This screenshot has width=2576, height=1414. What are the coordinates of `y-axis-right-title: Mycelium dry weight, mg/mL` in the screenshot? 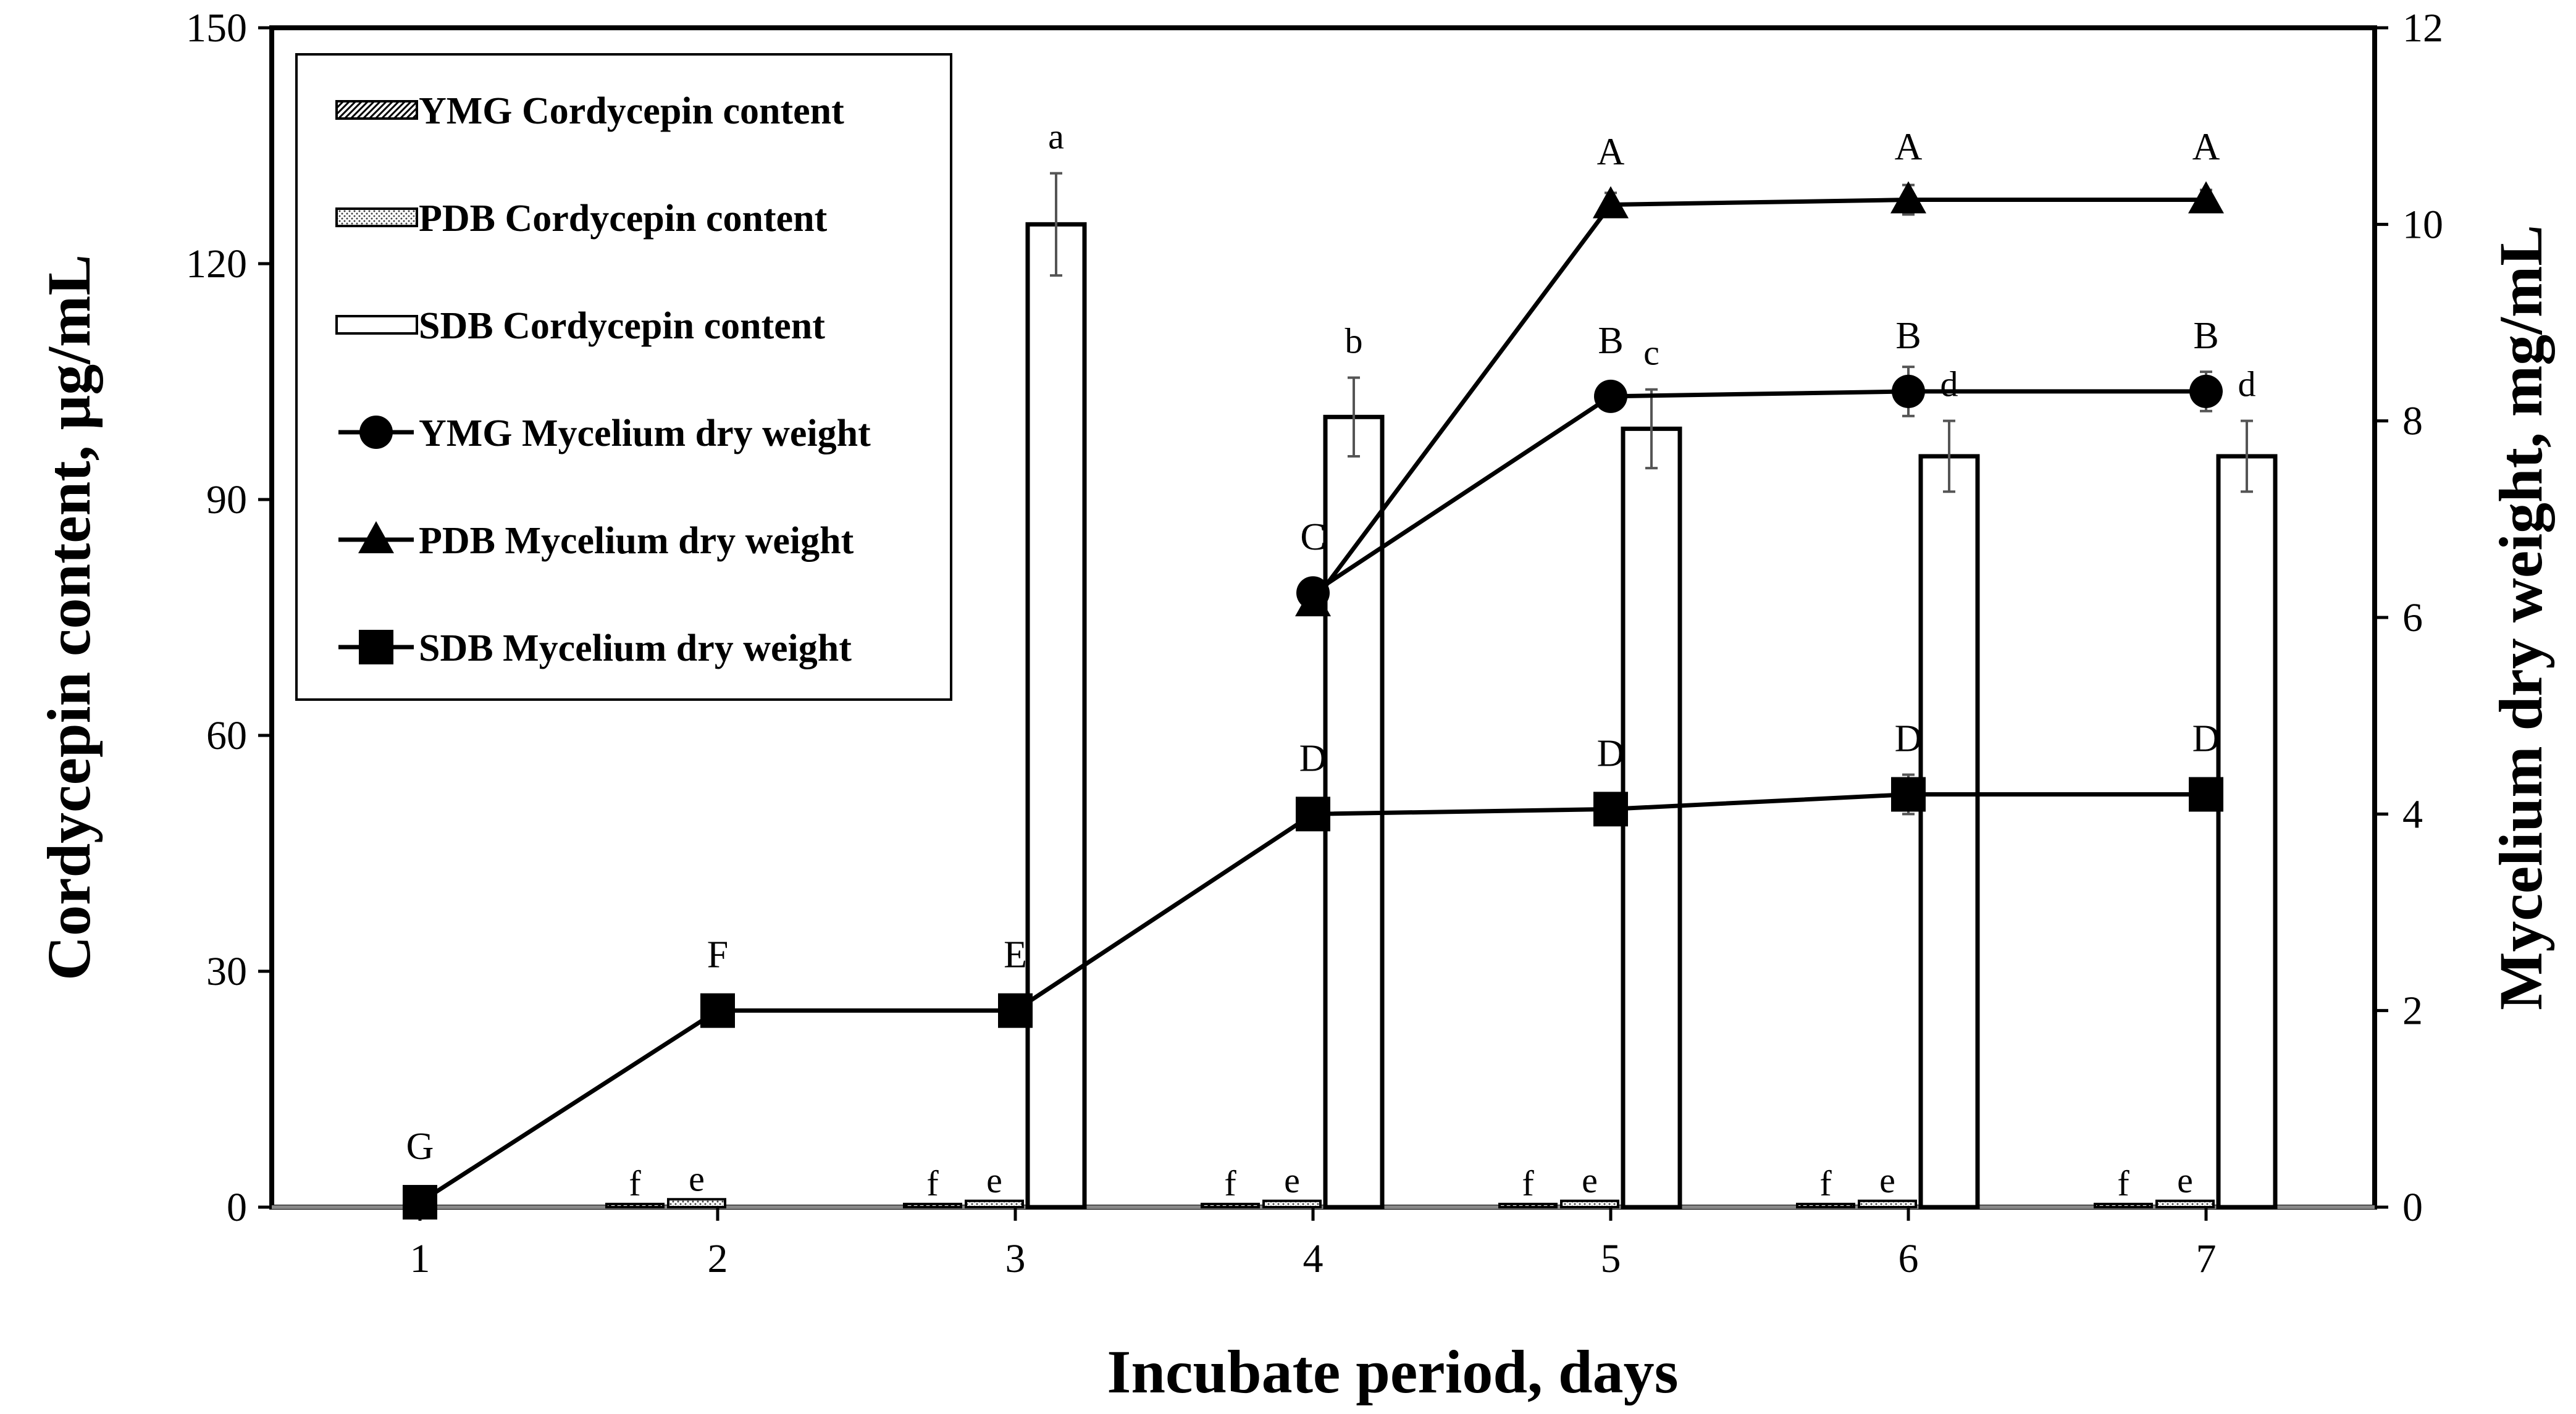 It's located at (2521, 617).